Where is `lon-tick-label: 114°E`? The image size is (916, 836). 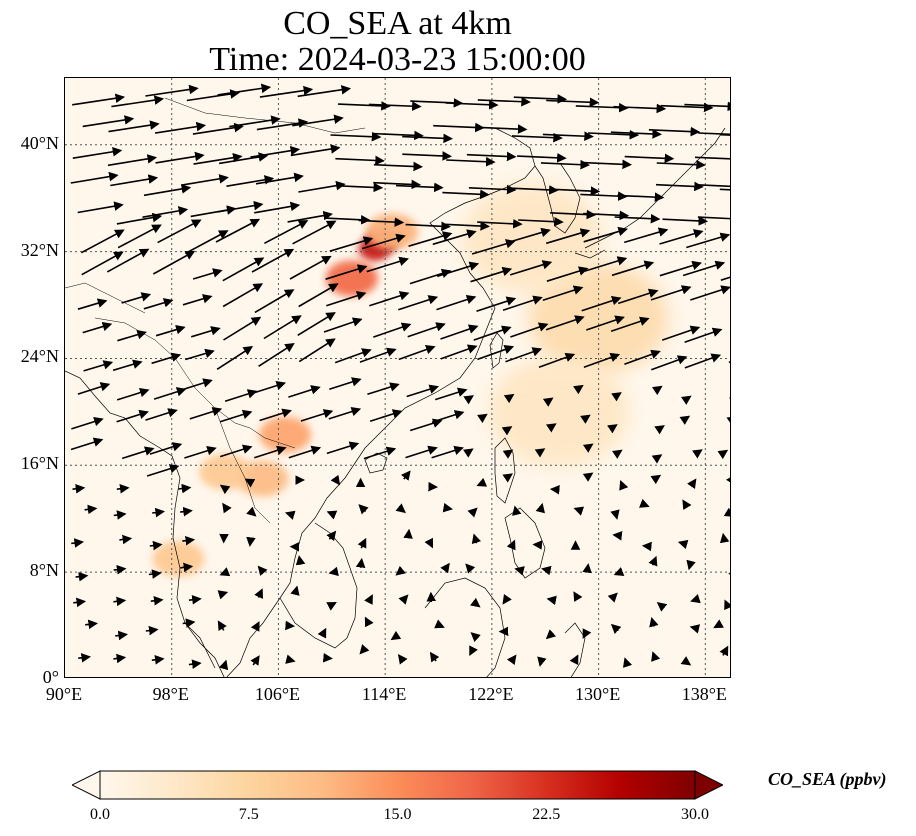
lon-tick-label: 114°E is located at coordinates (384, 694).